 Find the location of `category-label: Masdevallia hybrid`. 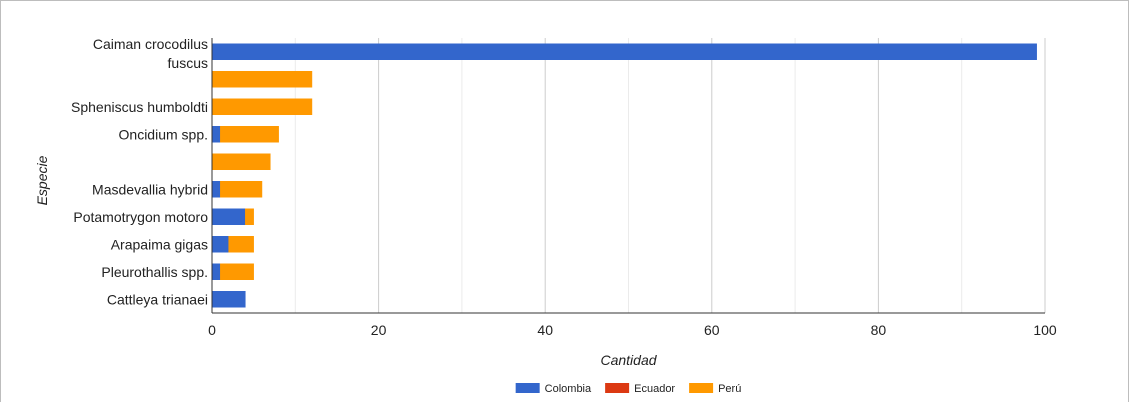

category-label: Masdevallia hybrid is located at coordinates (150, 189).